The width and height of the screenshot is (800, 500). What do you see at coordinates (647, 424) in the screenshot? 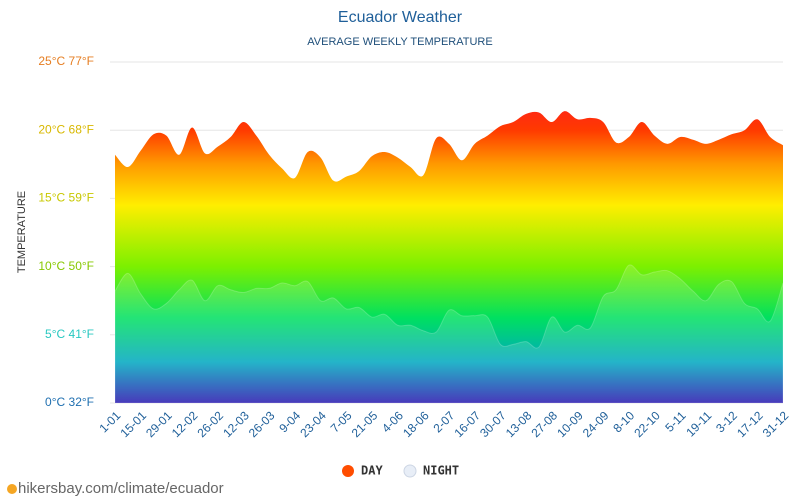
I see `x-tick-label: 22-10` at bounding box center [647, 424].